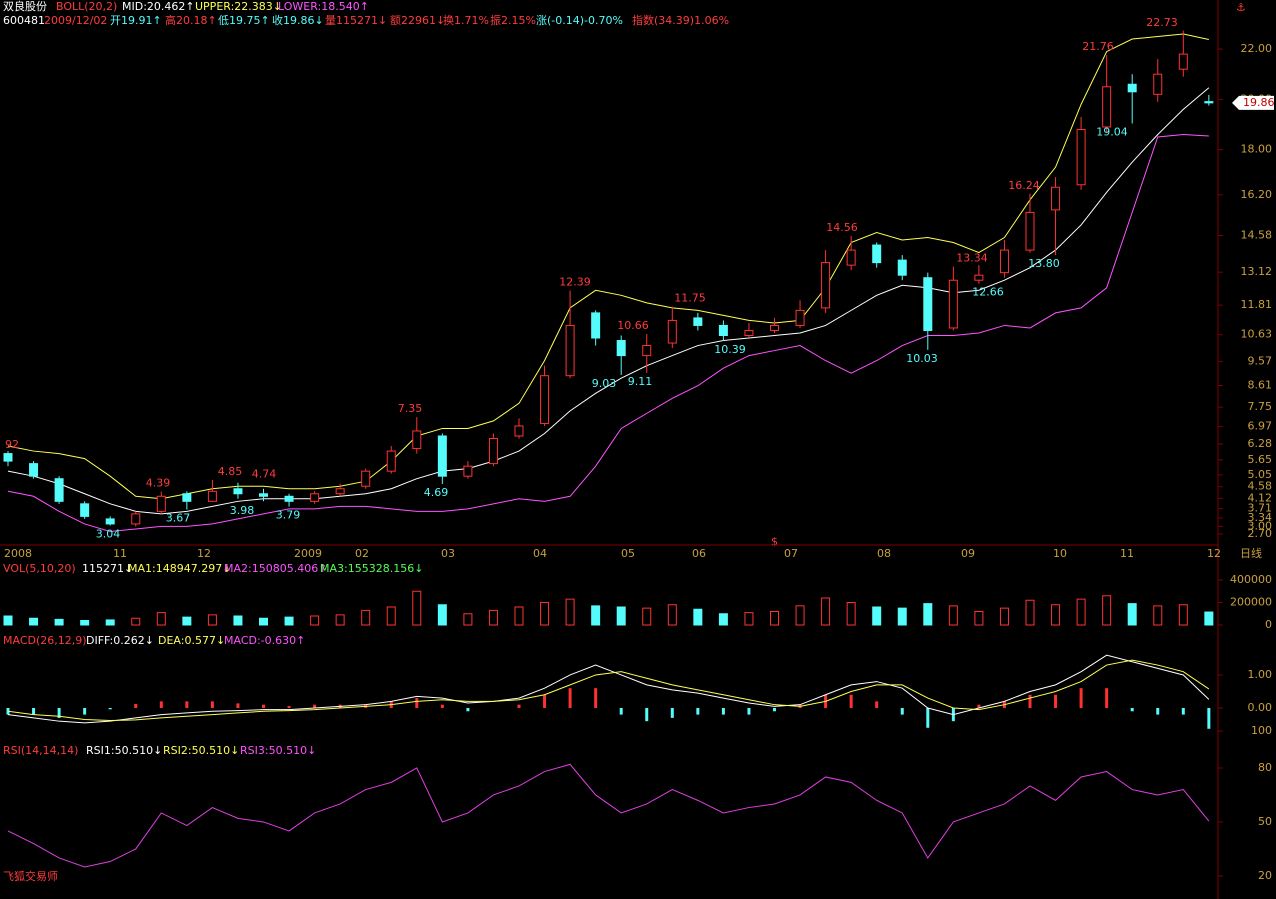  Describe the element at coordinates (1098, 46) in the screenshot. I see `price-annotation: 21.76` at that location.